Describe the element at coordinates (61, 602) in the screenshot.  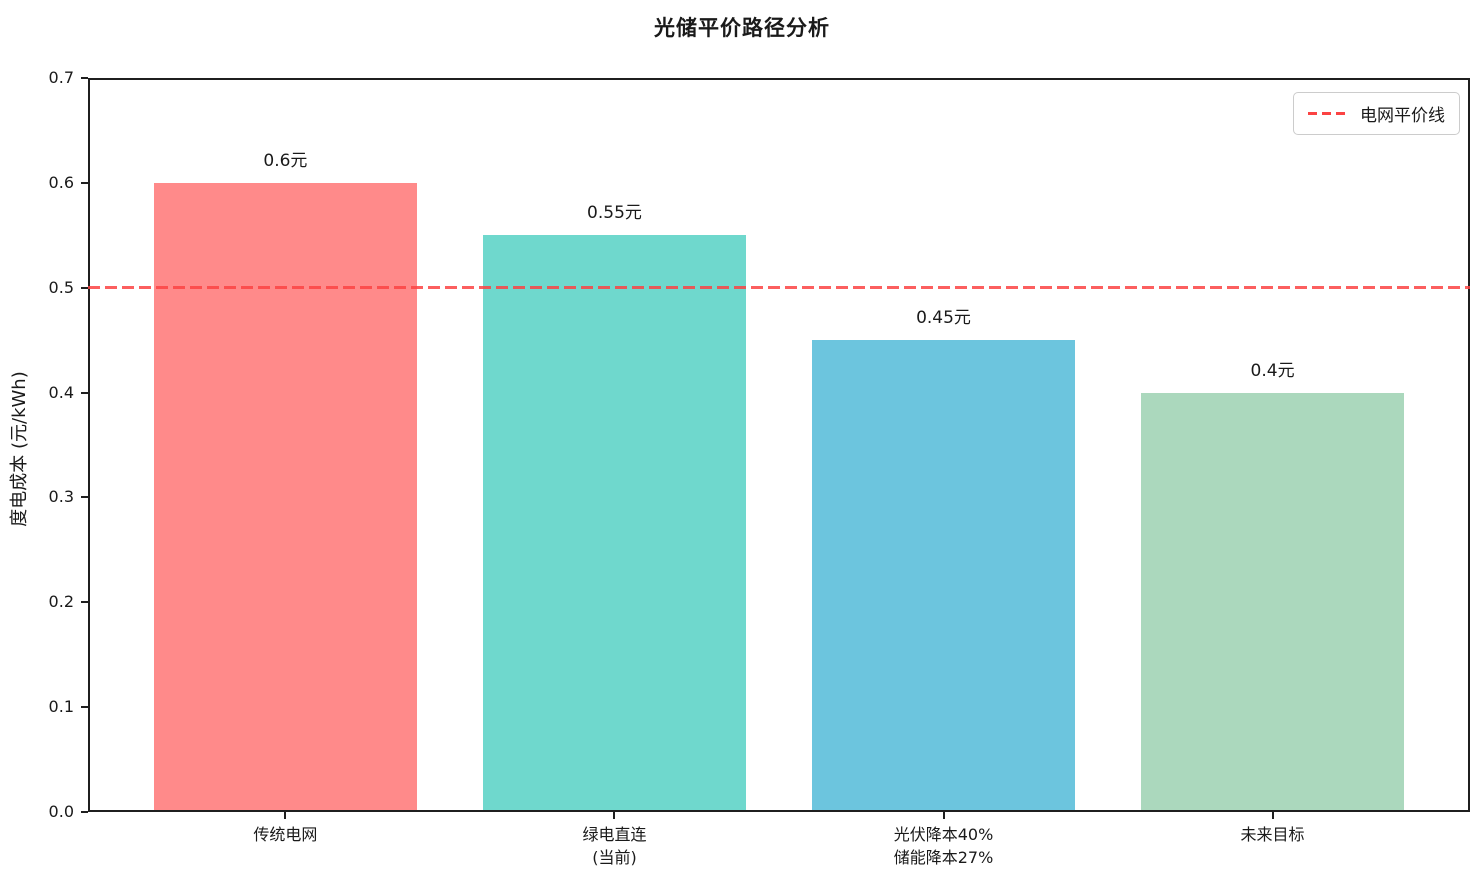
I see `y-tick-label: 0.2` at that location.